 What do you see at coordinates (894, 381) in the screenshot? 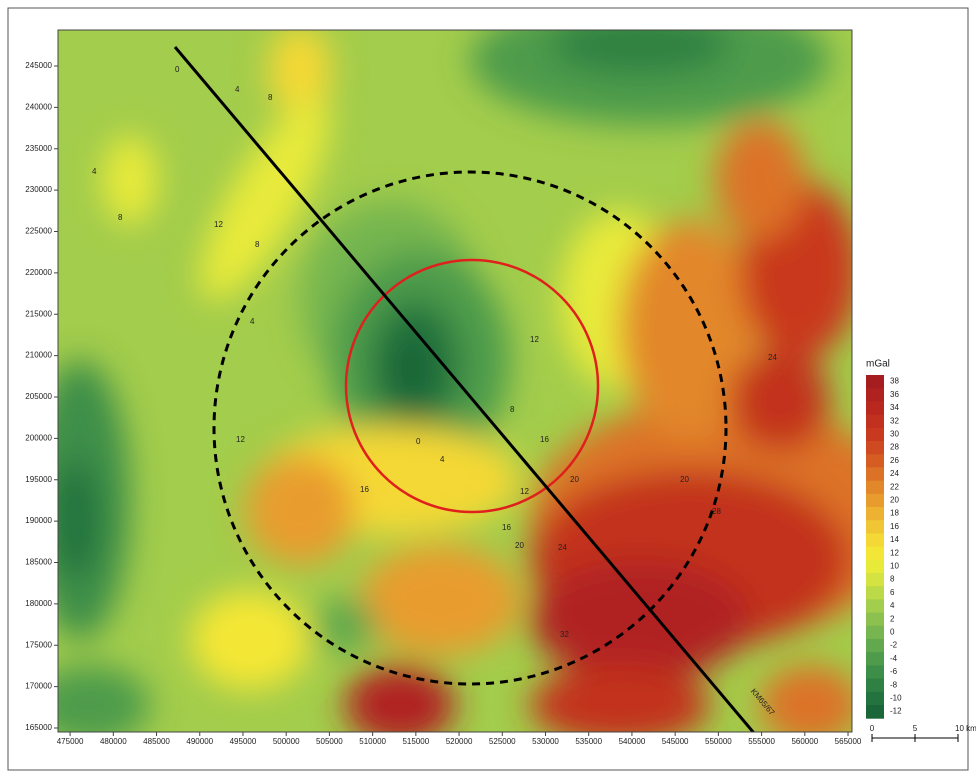
I see `colorbar-label: 38` at bounding box center [894, 381].